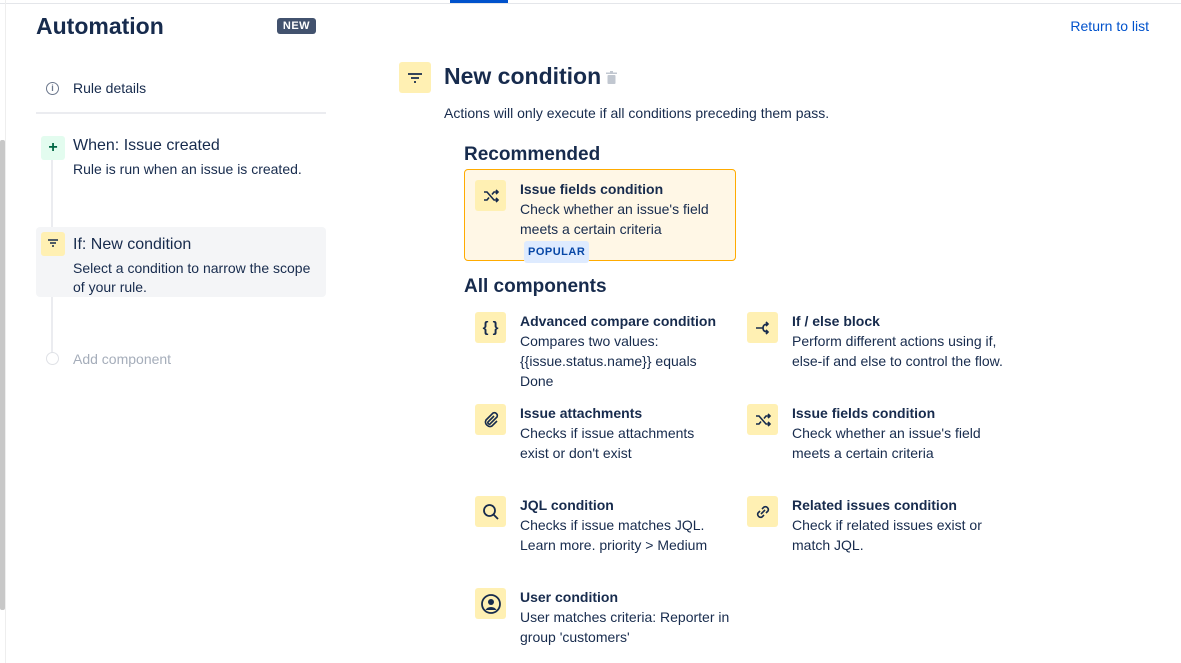  Describe the element at coordinates (181, 360) in the screenshot. I see `add-component-button: Add component` at that location.